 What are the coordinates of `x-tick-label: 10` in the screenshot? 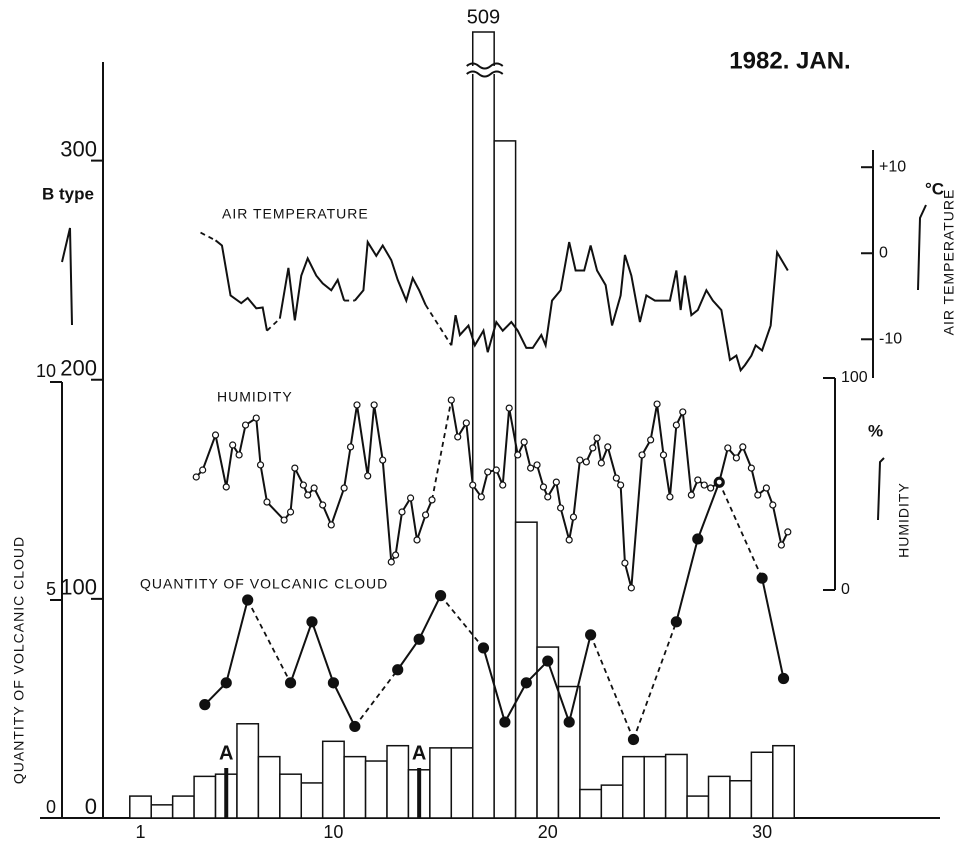 It's located at (333, 832).